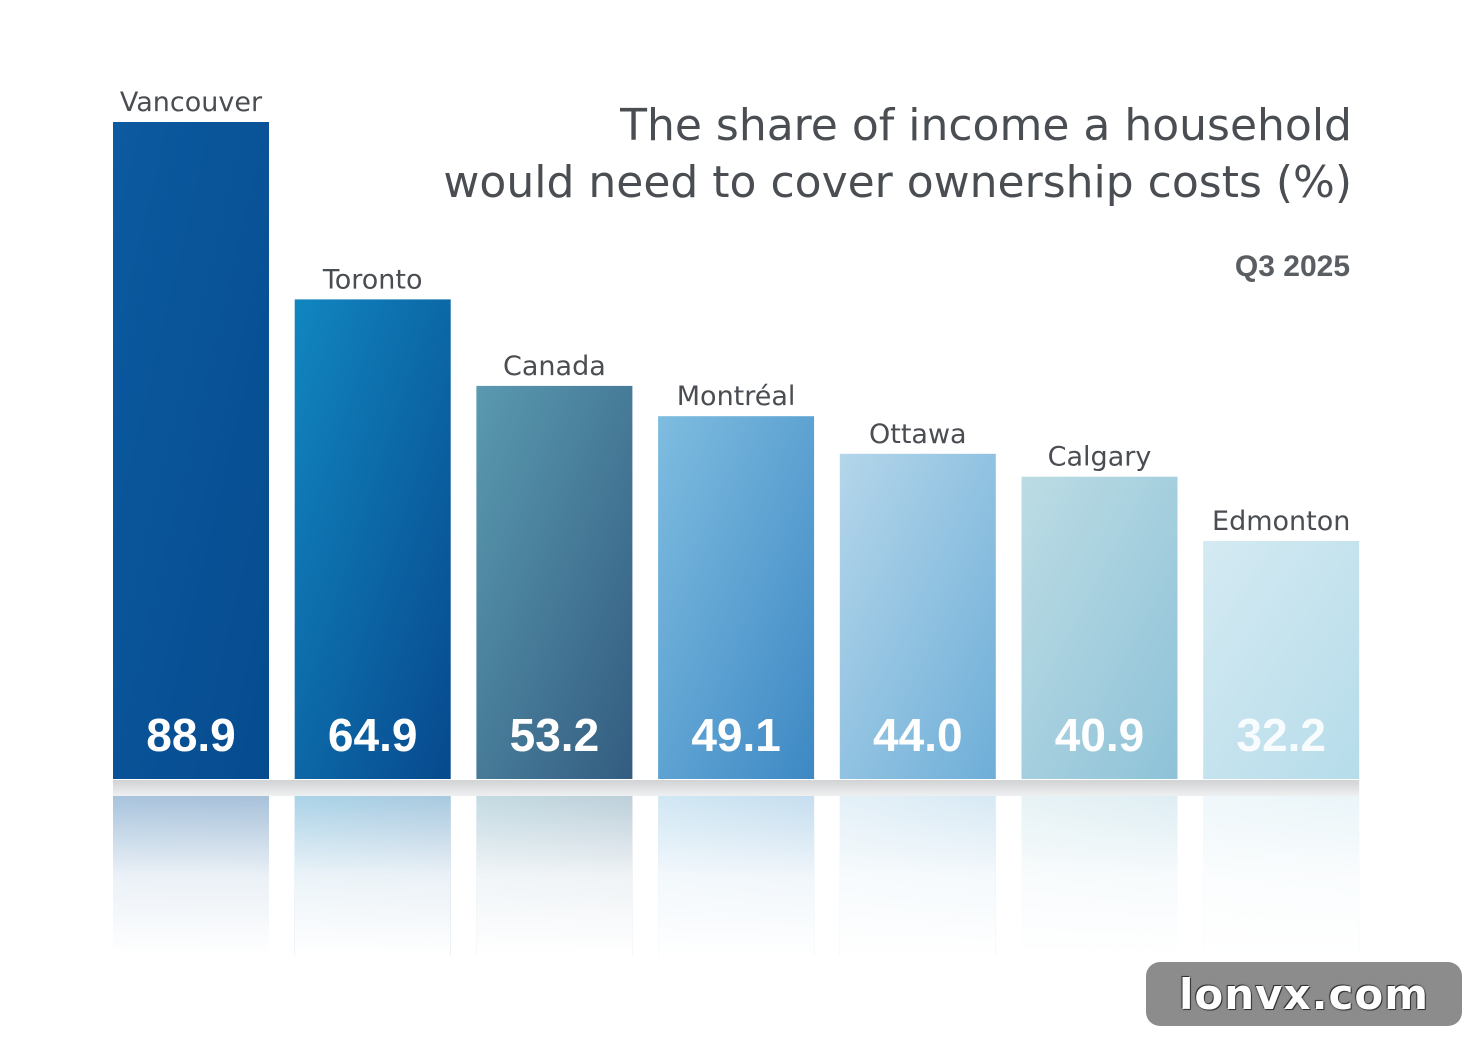 The height and width of the screenshot is (1040, 1466). I want to click on chart-title-line-1: The share of income a household, so click(985, 125).